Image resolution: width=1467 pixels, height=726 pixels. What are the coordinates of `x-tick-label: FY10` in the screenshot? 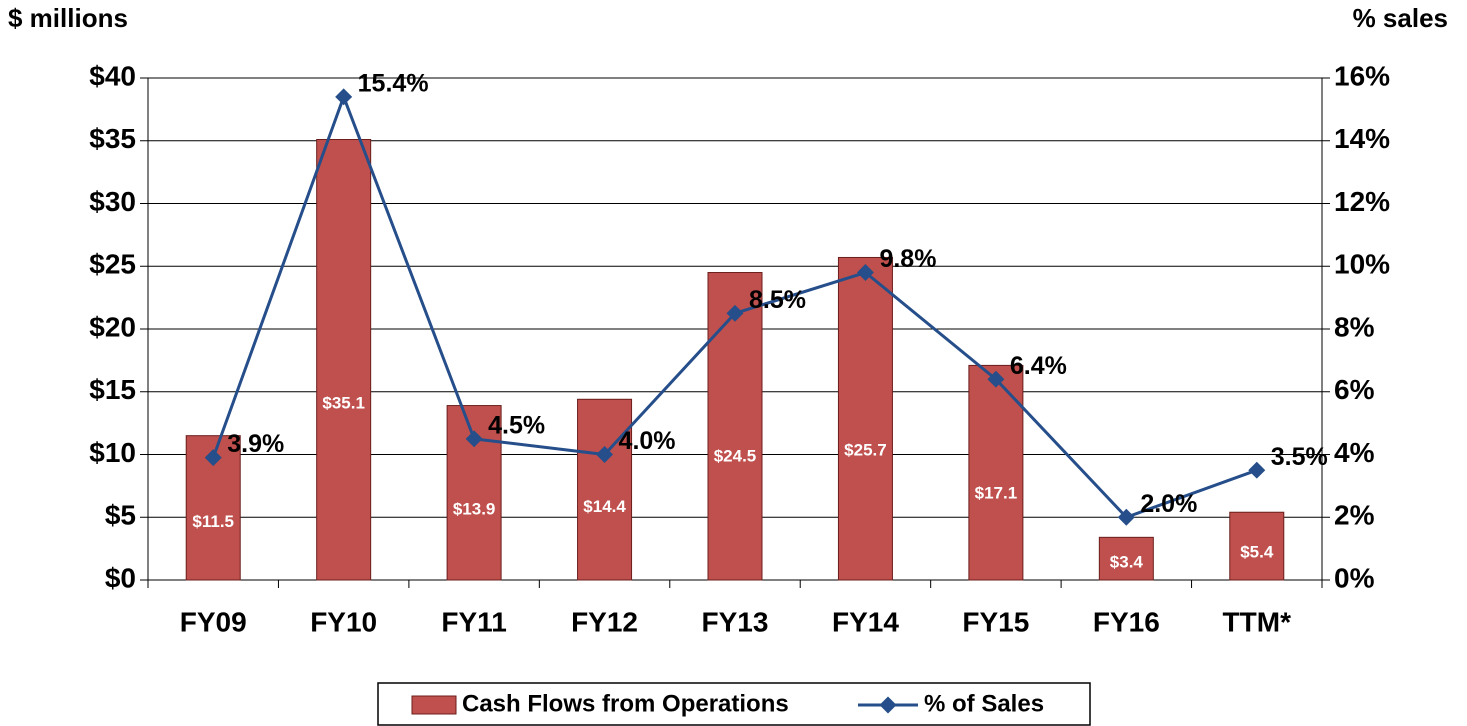 It's located at (343, 621).